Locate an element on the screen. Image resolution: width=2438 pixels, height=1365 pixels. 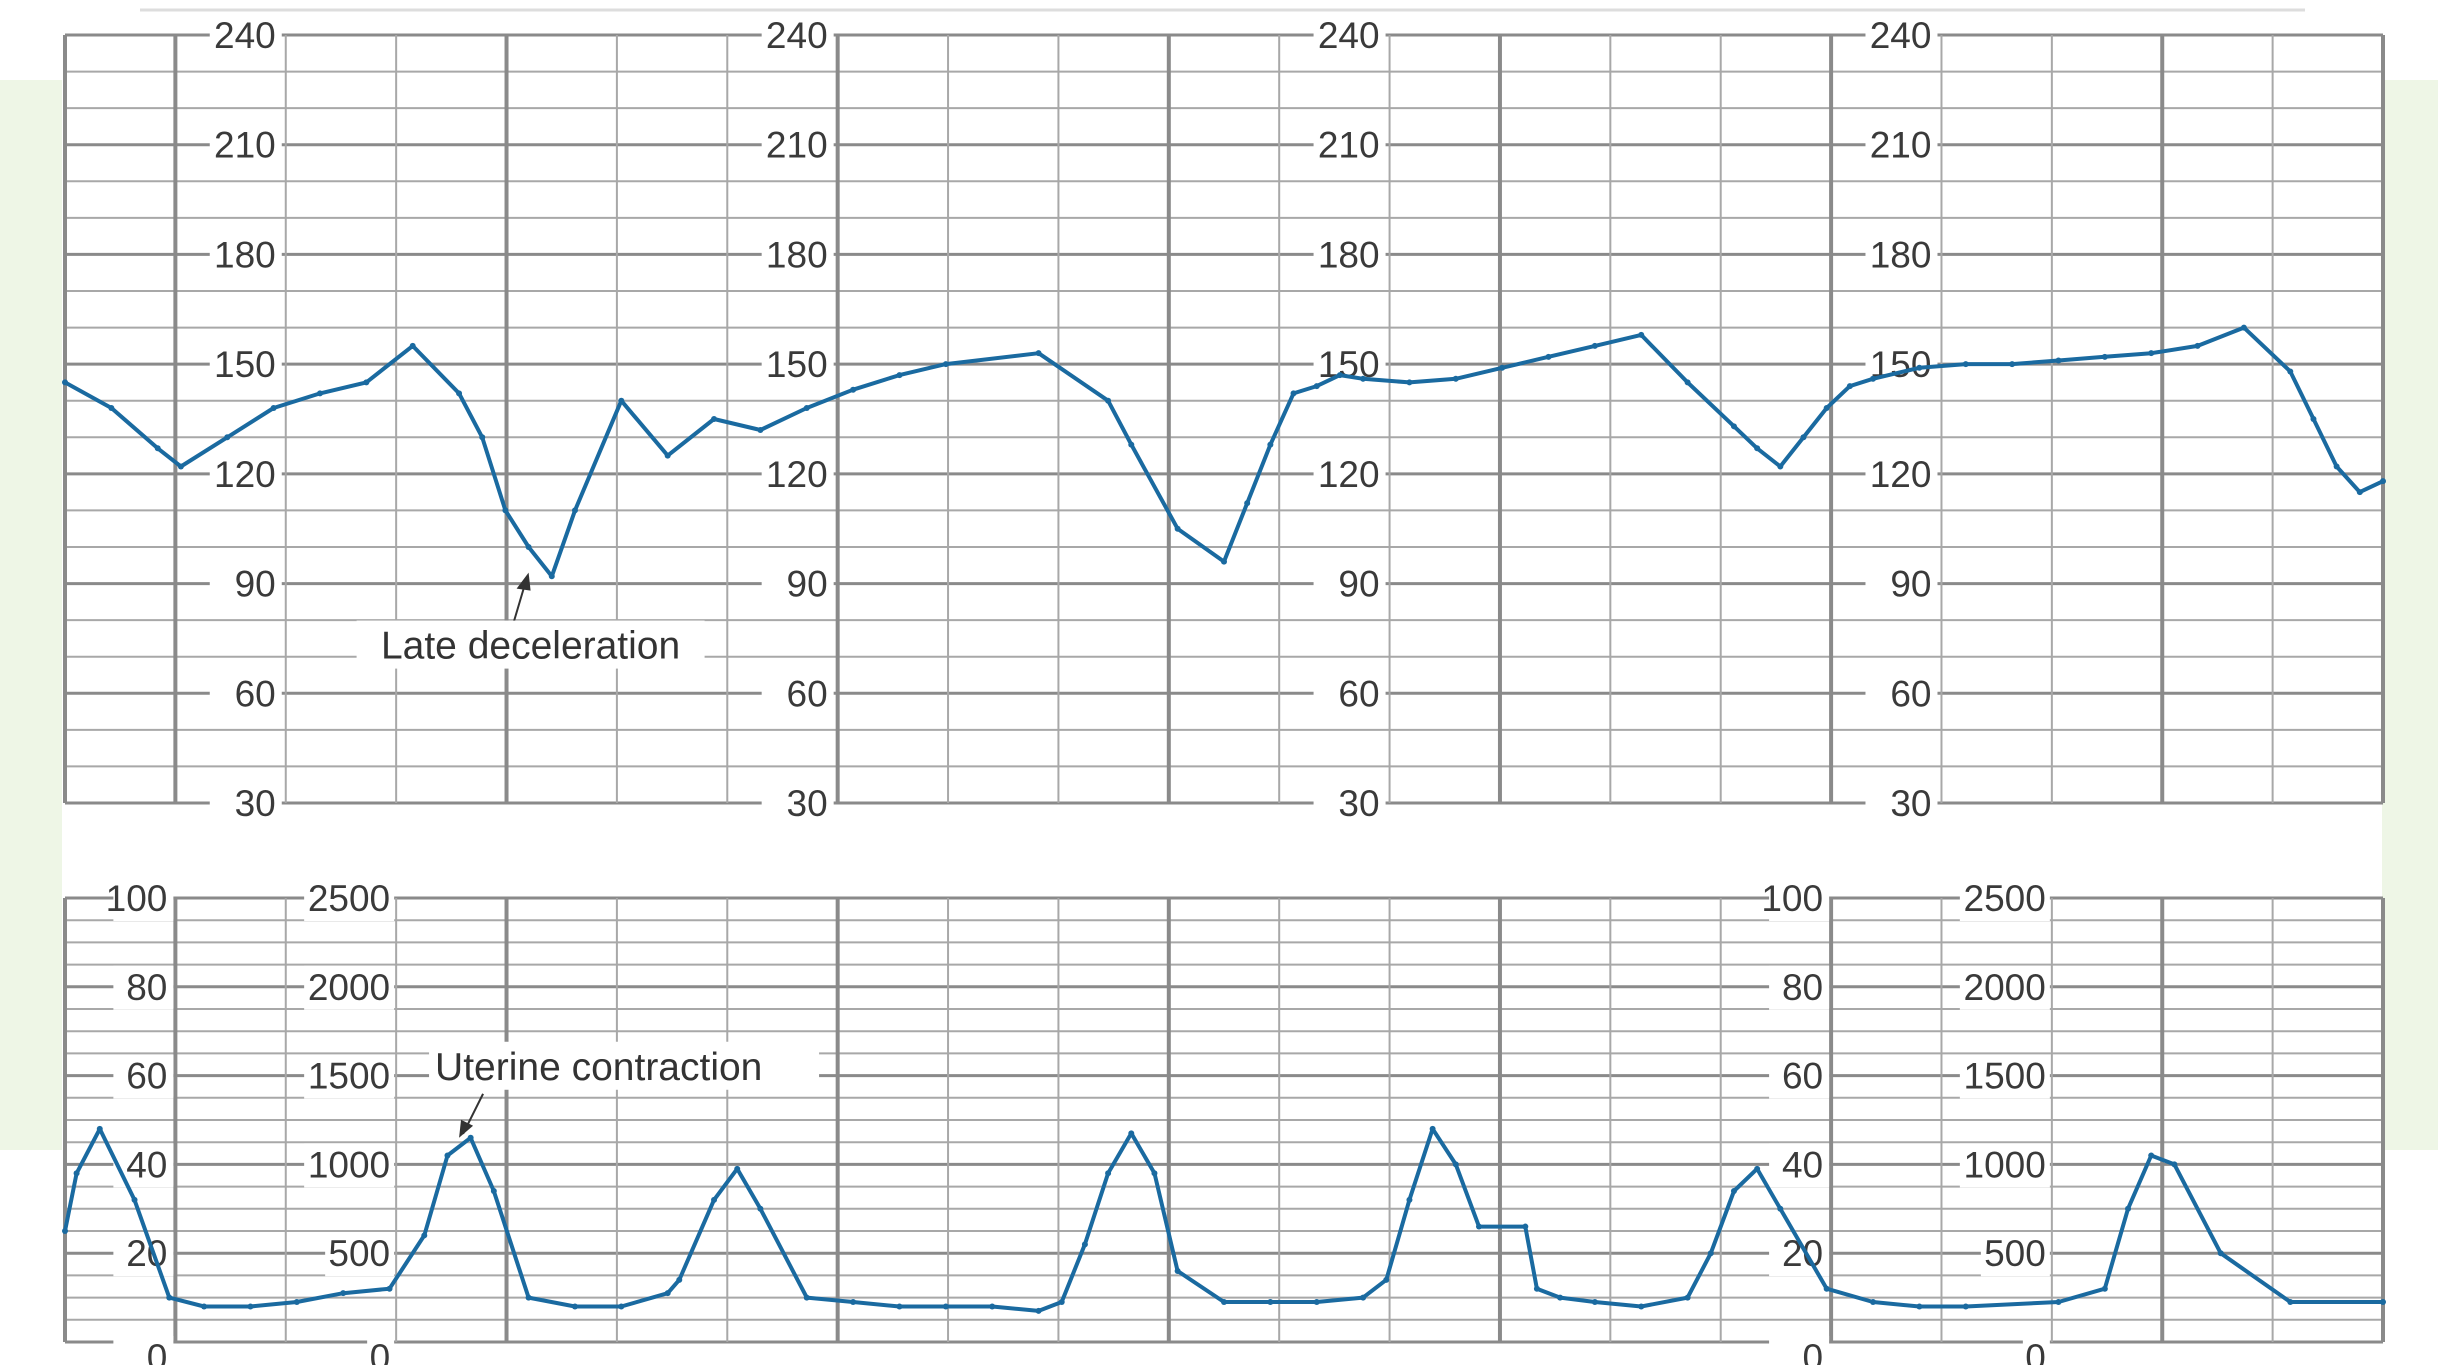
fhr-tick-label: 150 is located at coordinates (797, 364).